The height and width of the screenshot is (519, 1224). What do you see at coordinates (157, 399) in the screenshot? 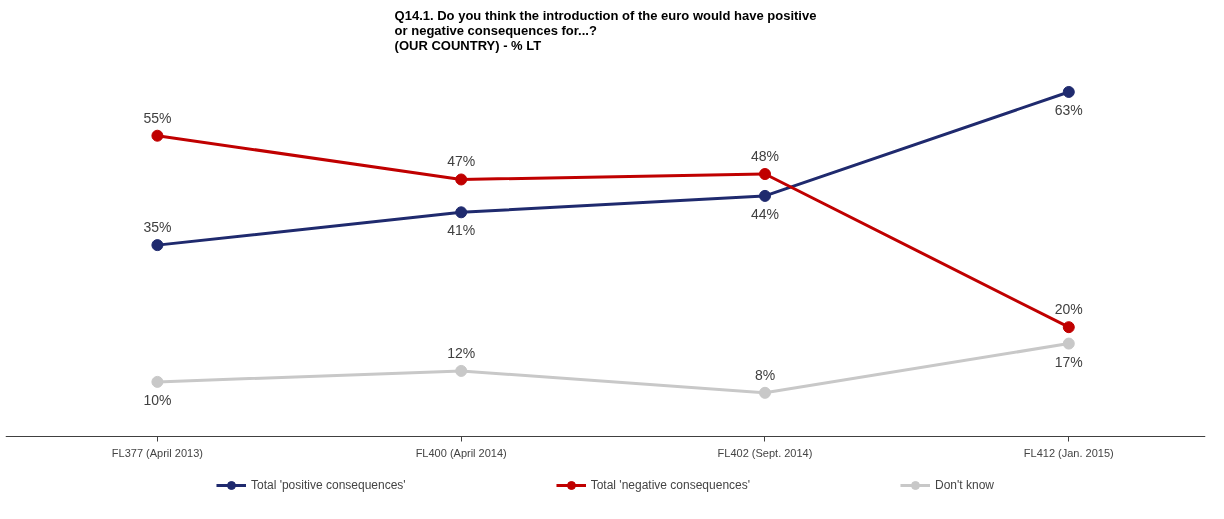
I see `data-label: 10%` at bounding box center [157, 399].